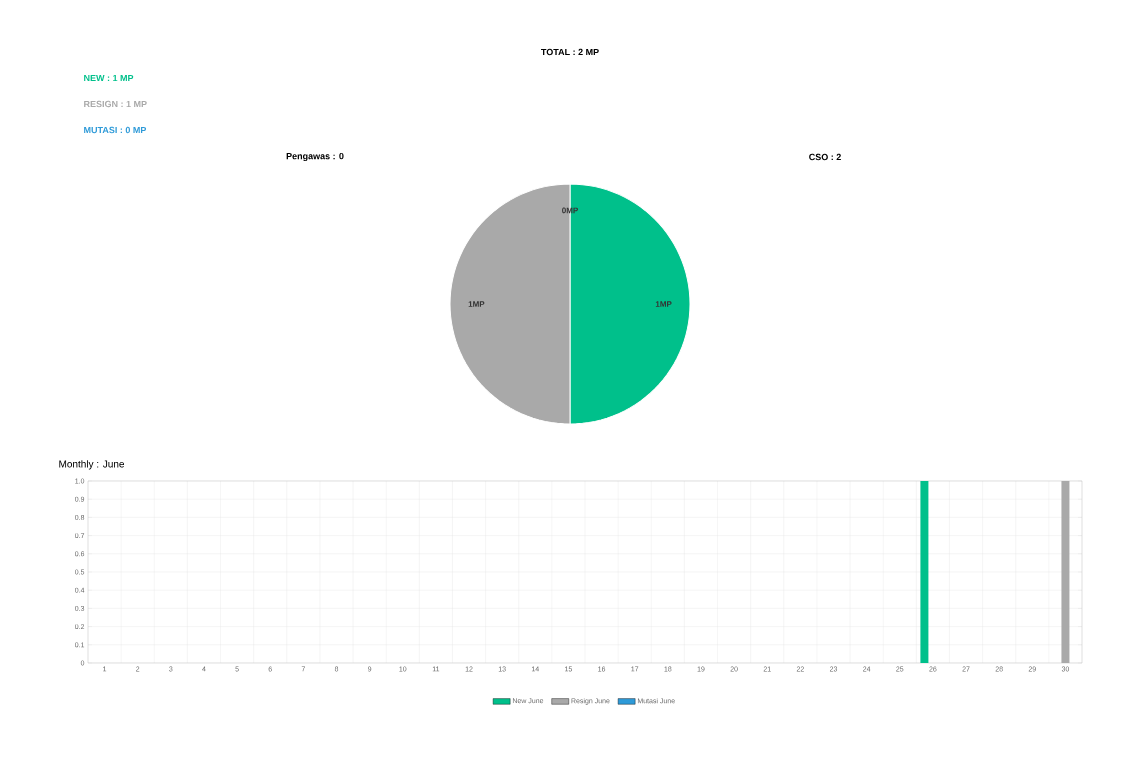 This screenshot has height=769, width=1140. I want to click on text: RESIGN : 1 MP, so click(115, 104).